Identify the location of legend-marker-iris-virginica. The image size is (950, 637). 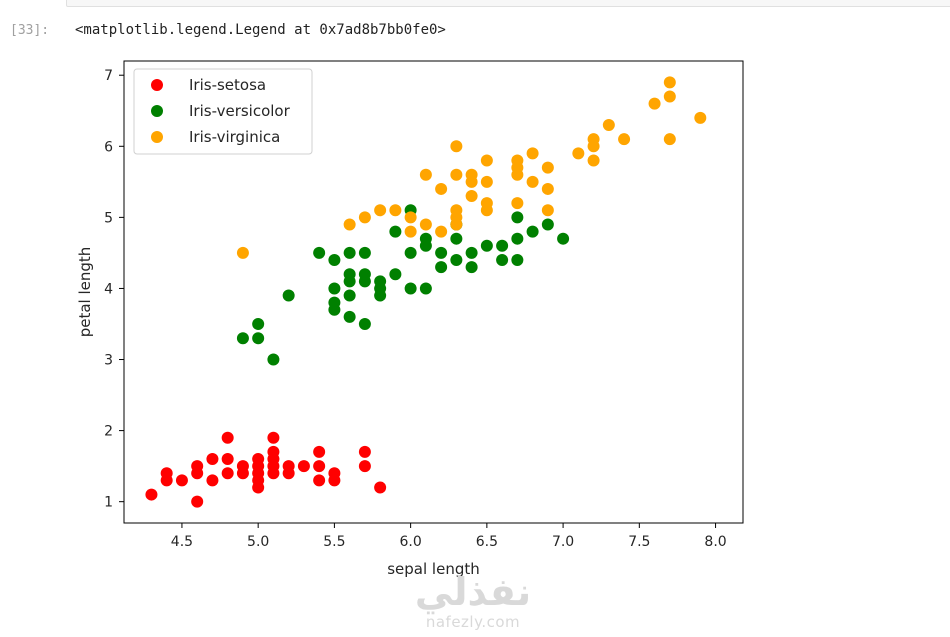
(157, 137).